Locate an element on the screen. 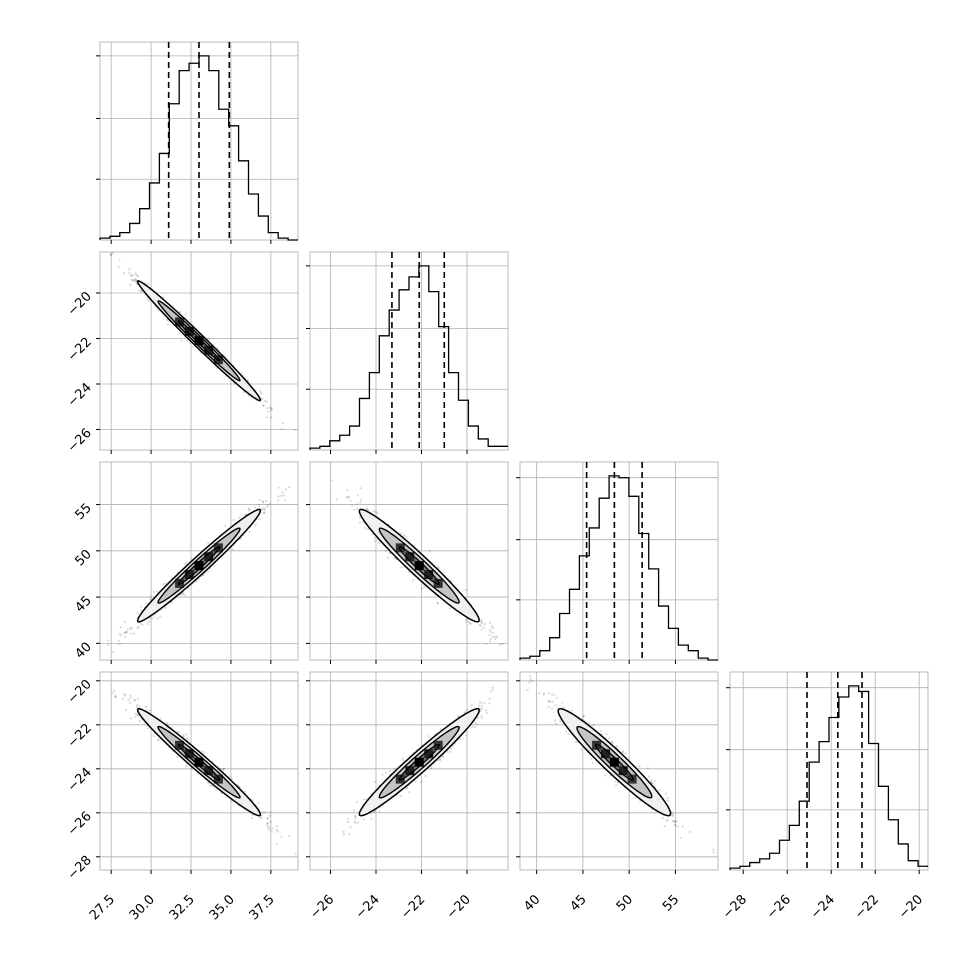 This screenshot has width=970, height=970. x-tick-label: 40 is located at coordinates (532, 903).